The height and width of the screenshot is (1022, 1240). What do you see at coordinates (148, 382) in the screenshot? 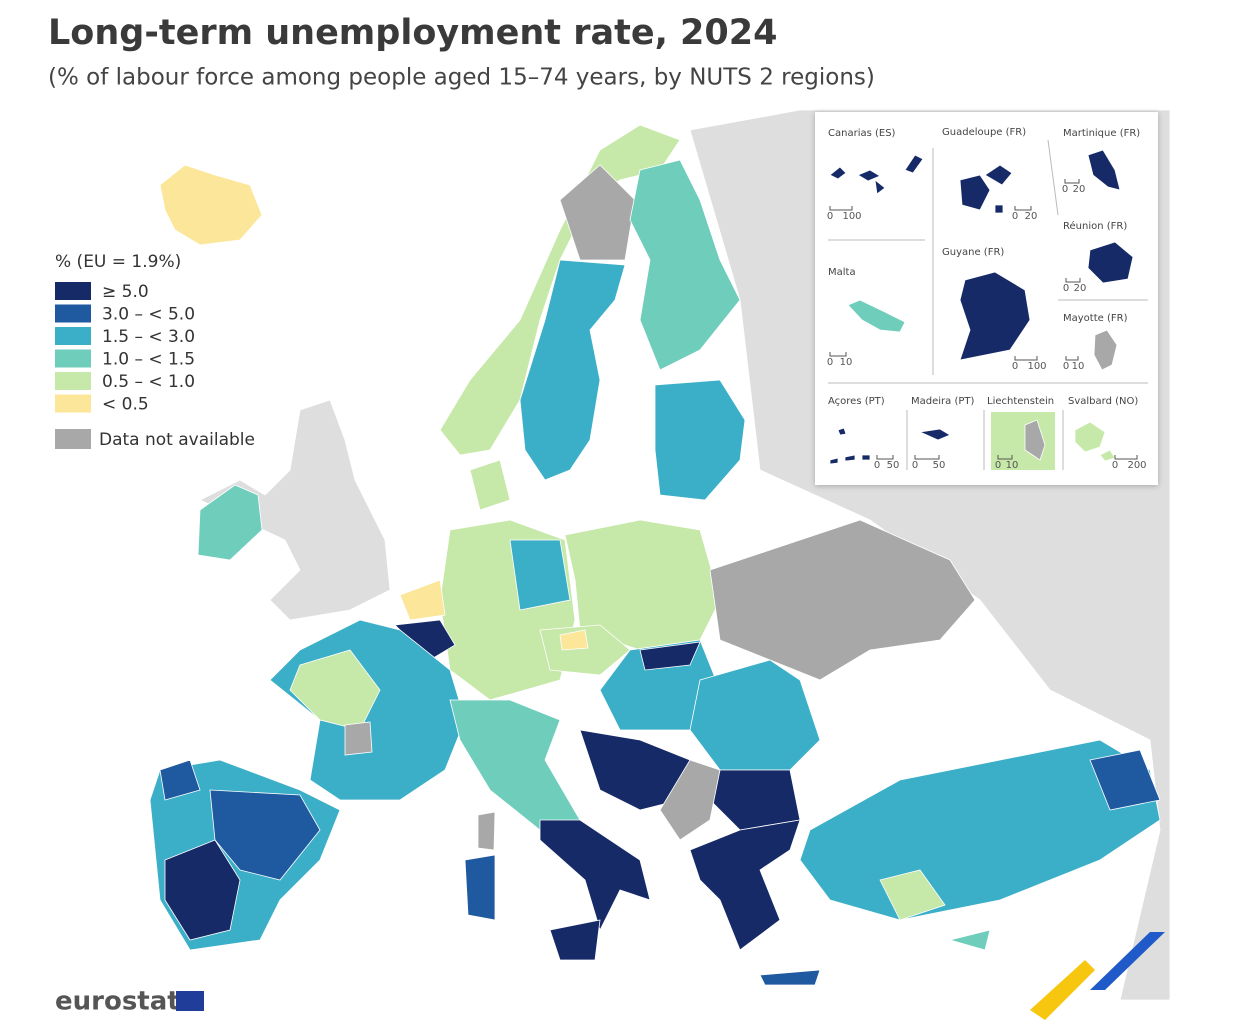
I see `legend-label: 0.5 – < 1.0` at bounding box center [148, 382].